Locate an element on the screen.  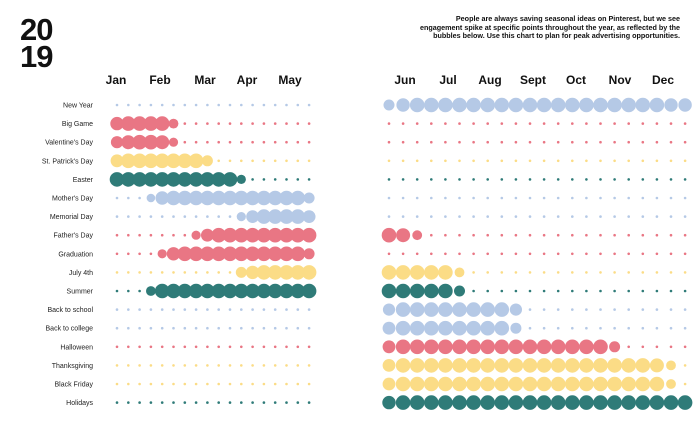
row-label: July 4th is located at coordinates (81, 273).